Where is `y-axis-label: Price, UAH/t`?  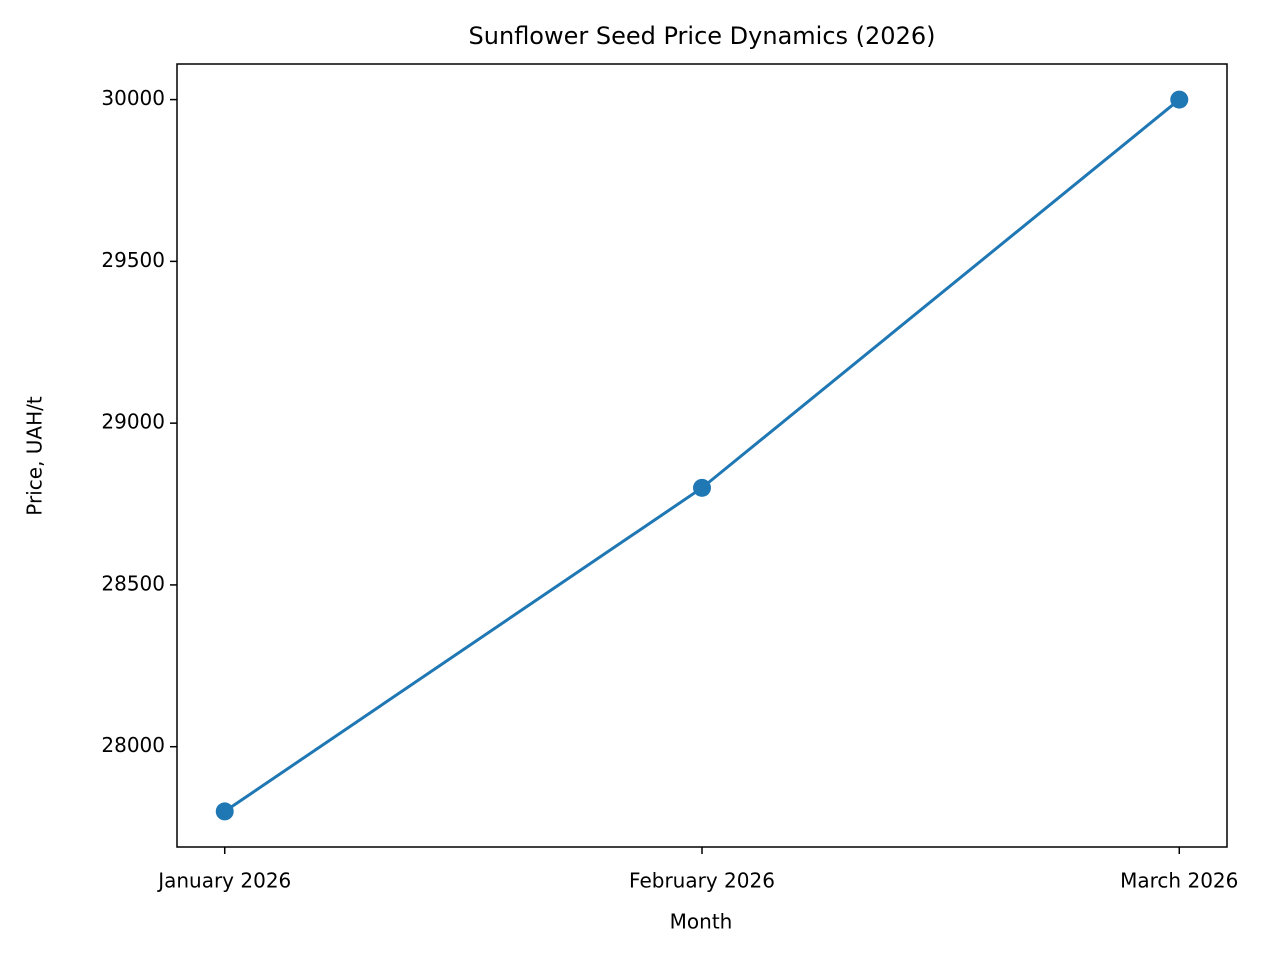 y-axis-label: Price, UAH/t is located at coordinates (35, 456).